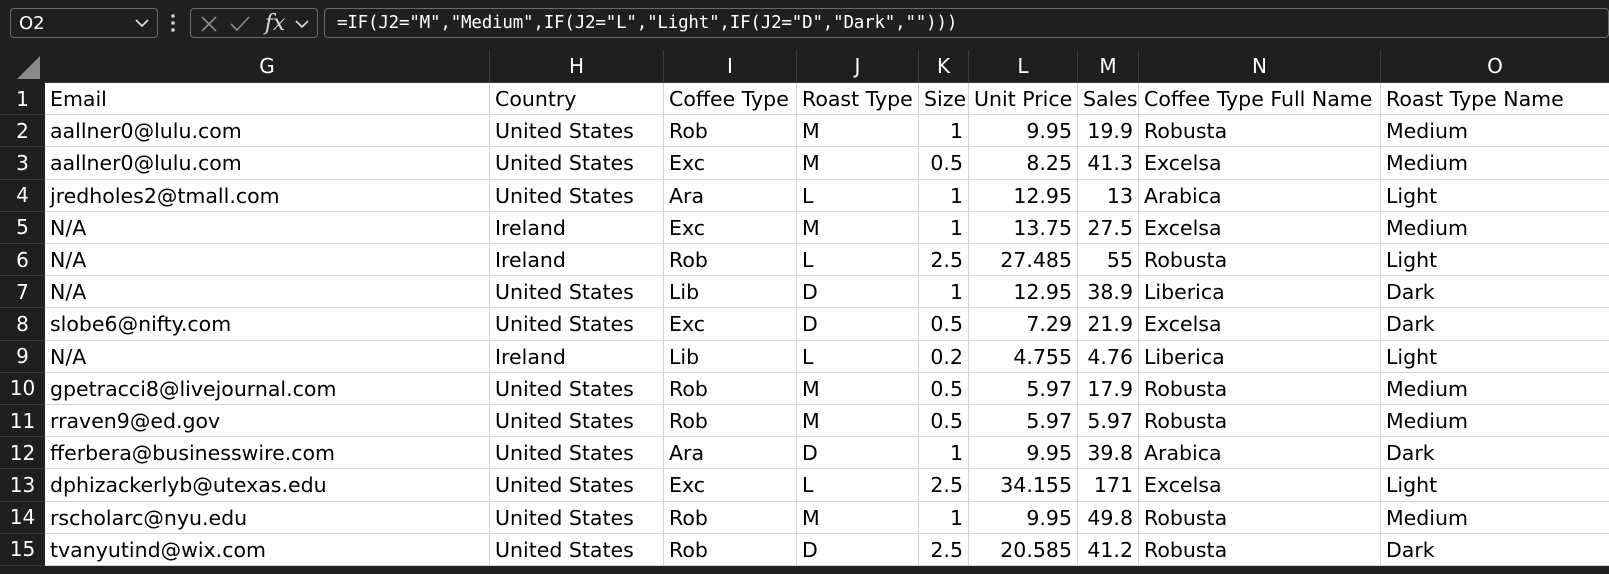  What do you see at coordinates (858, 421) in the screenshot?
I see `cell-j11: M` at bounding box center [858, 421].